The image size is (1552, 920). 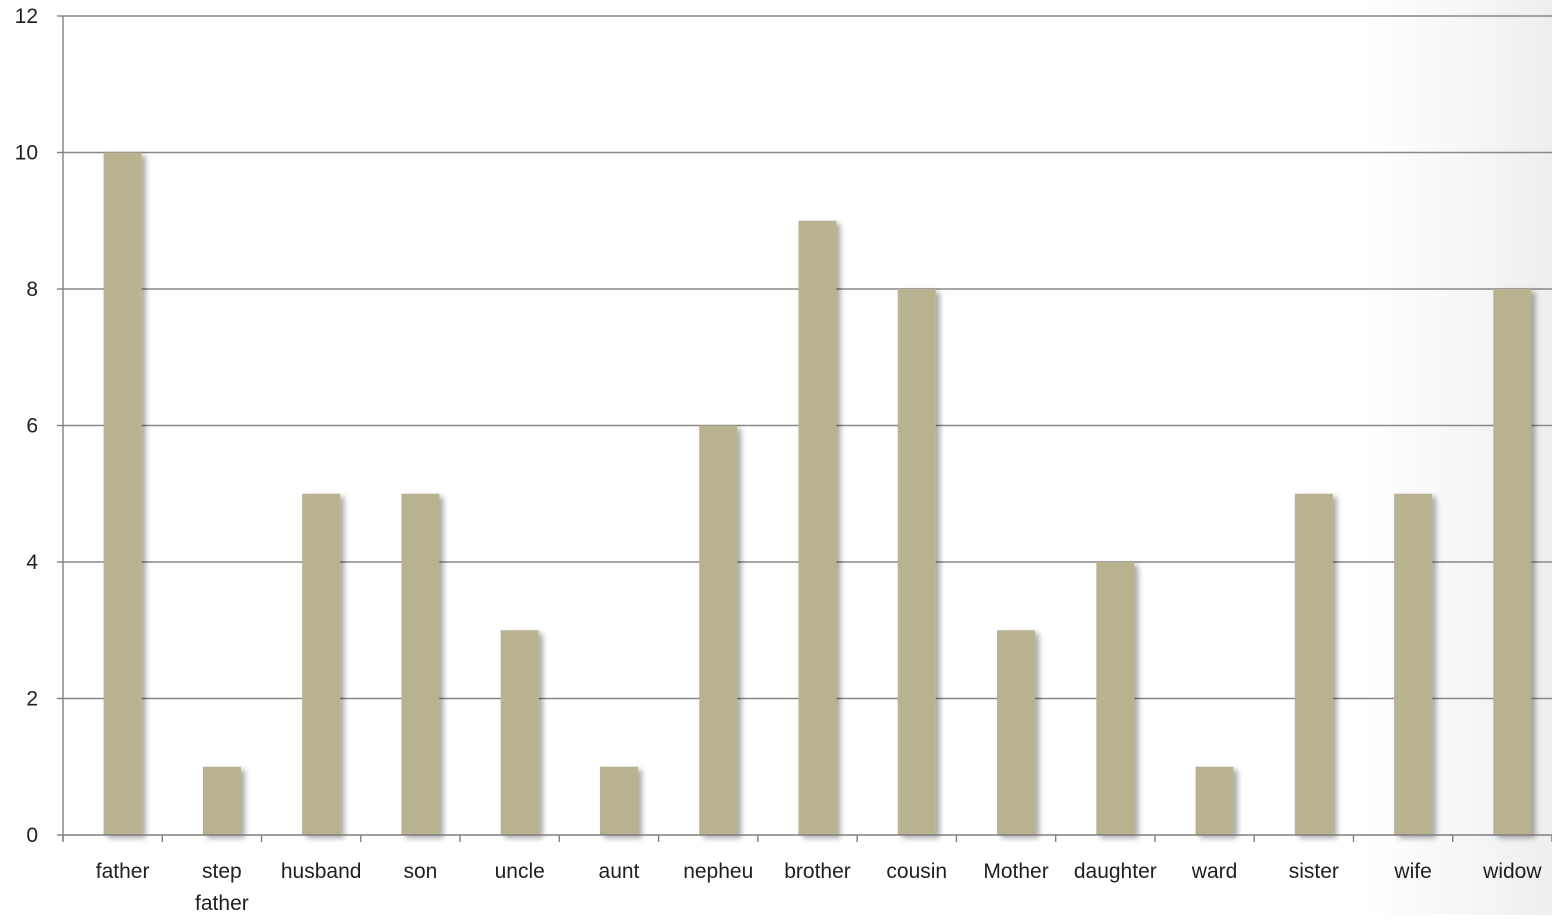 What do you see at coordinates (916, 871) in the screenshot?
I see `x-tick-label: cousin` at bounding box center [916, 871].